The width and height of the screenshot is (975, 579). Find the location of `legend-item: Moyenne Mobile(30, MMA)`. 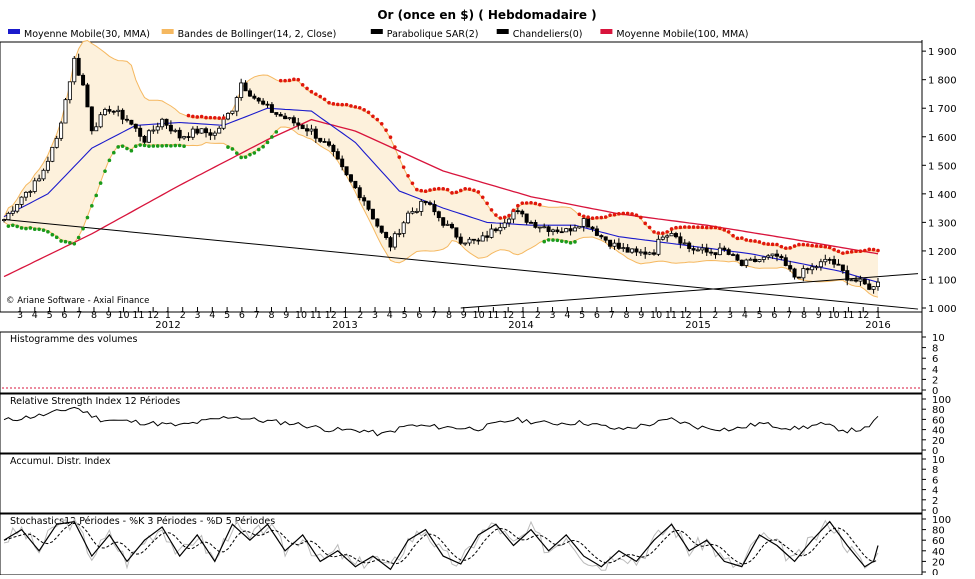

legend-item: Moyenne Mobile(30, MMA) is located at coordinates (79, 34).